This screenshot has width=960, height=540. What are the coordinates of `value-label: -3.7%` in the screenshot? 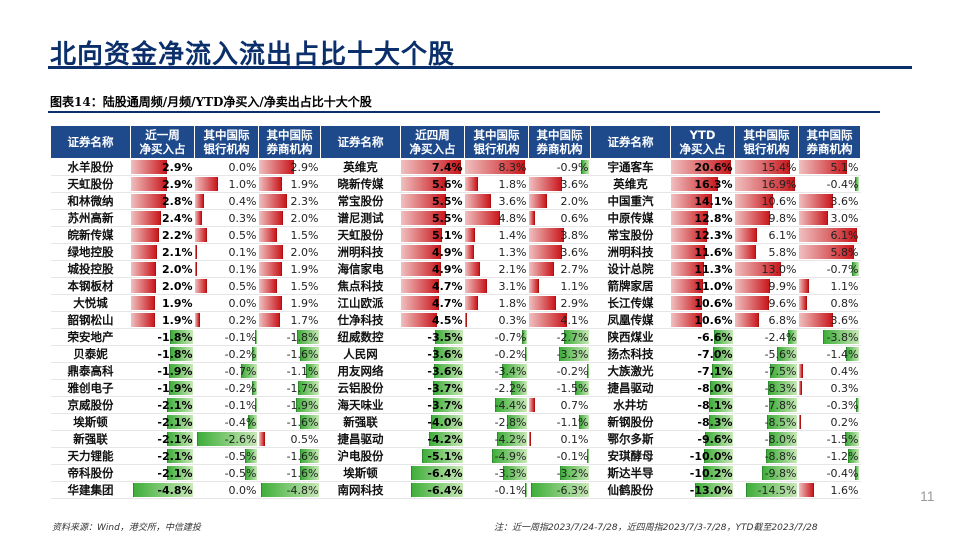 It's located at (445, 405).